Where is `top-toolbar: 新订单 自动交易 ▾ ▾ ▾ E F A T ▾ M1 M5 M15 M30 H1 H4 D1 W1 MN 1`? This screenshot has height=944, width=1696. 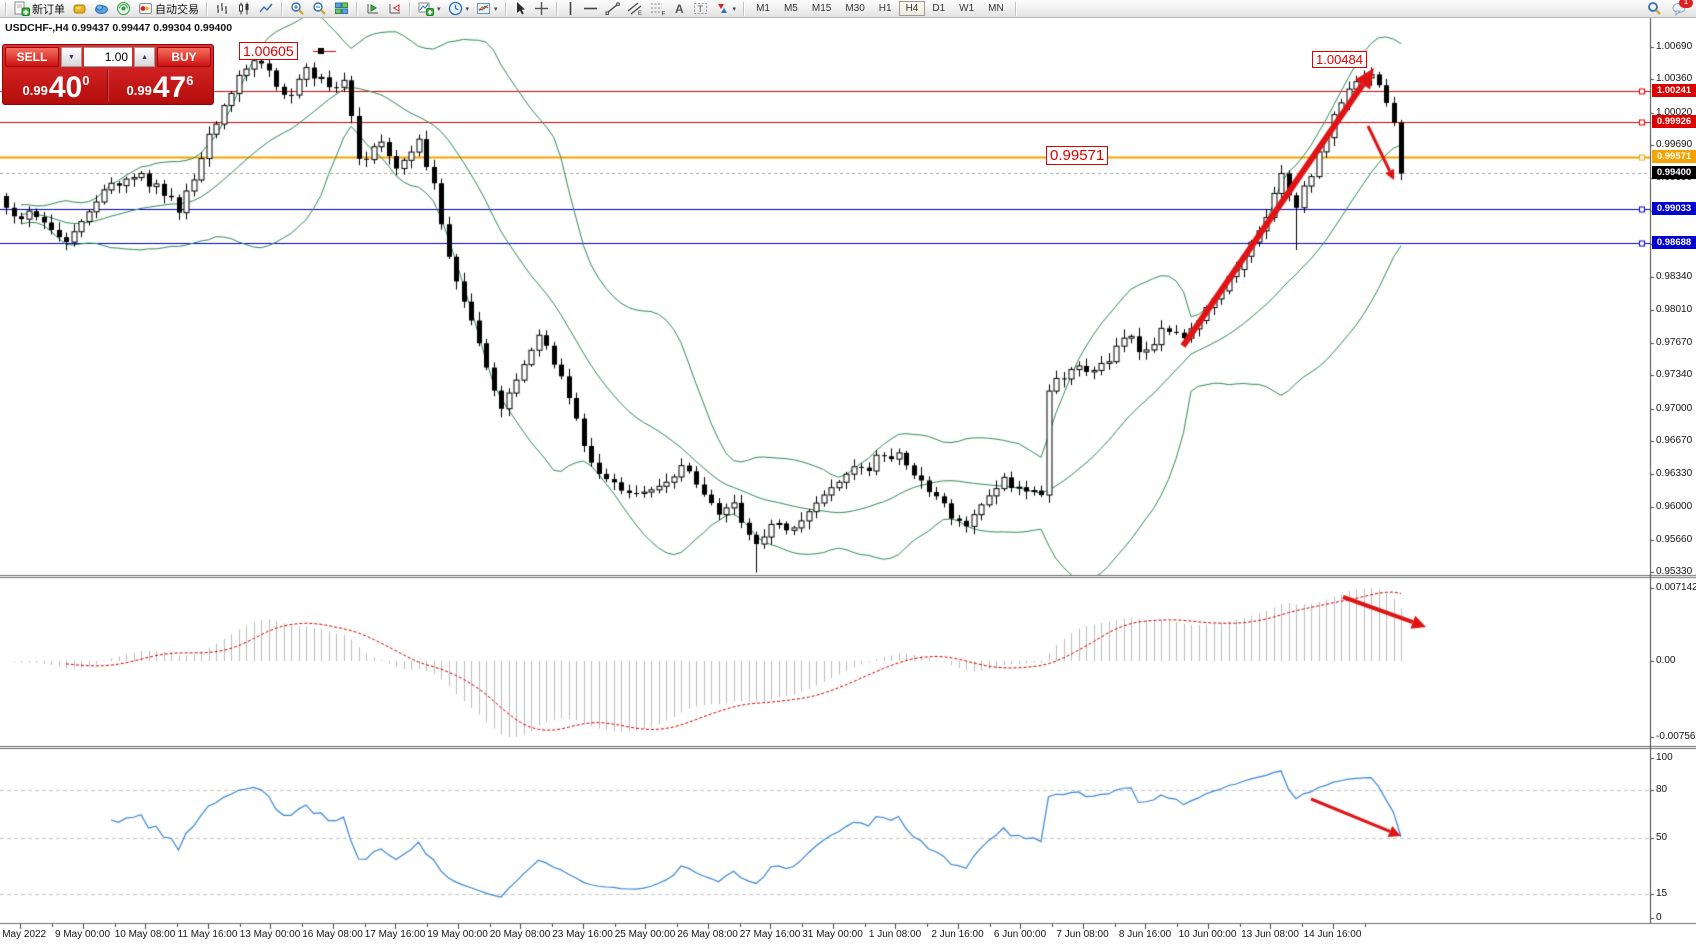
top-toolbar: 新订单 自动交易 ▾ ▾ ▾ E F A T ▾ M1 M5 M15 M30 H1 H4 D1 W1 MN 1 is located at coordinates (848, 9).